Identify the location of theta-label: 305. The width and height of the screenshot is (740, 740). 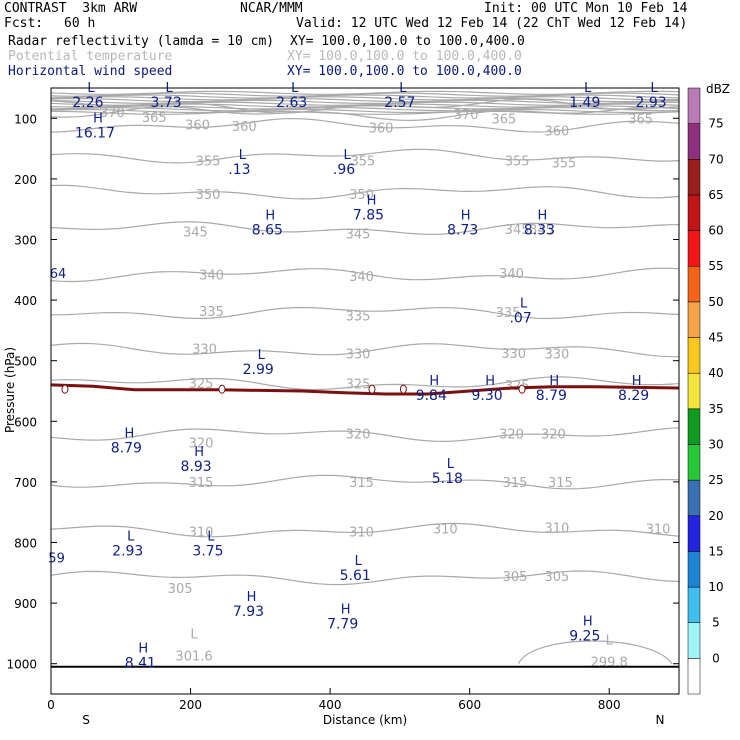
(515, 577).